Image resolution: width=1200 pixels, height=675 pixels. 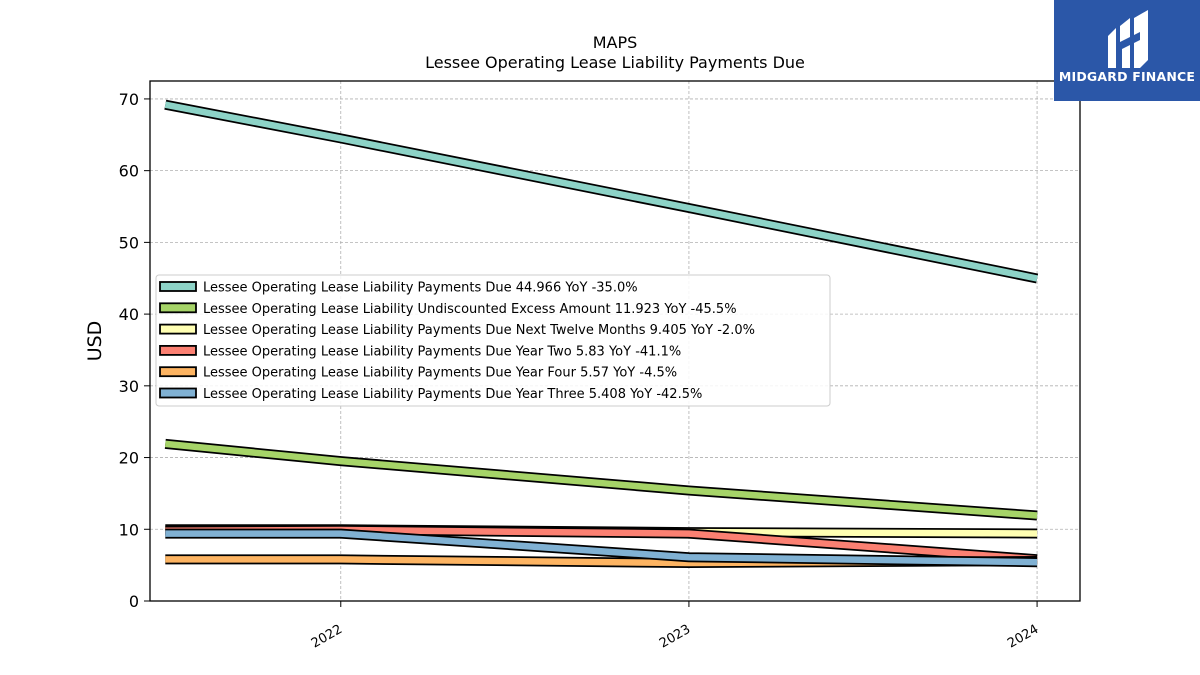 What do you see at coordinates (129, 529) in the screenshot?
I see `y-tick-label: 10` at bounding box center [129, 529].